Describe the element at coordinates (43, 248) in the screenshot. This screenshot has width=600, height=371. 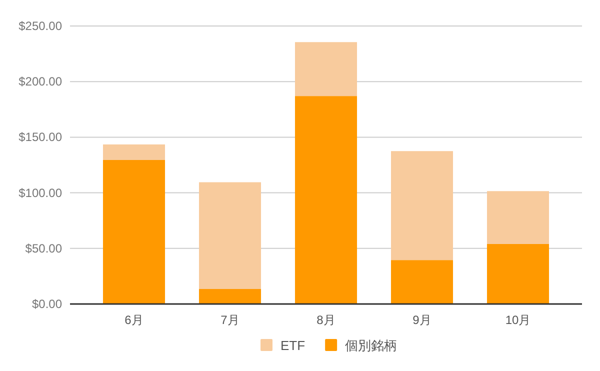
I see `y-tick-label: $50.00` at that location.